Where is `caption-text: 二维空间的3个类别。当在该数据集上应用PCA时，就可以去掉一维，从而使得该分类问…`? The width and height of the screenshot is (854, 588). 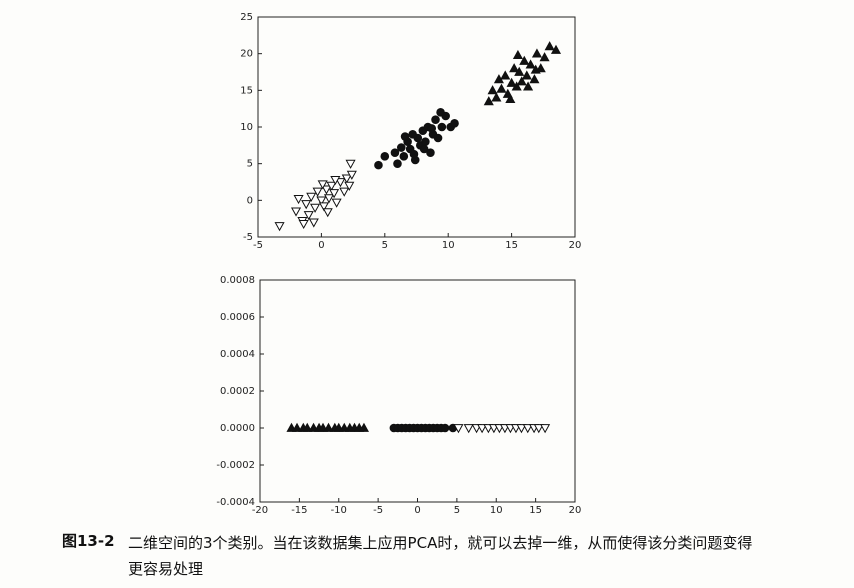 caption-text: 二维空间的3个类别。当在该数据集上应用PCA时，就可以去掉一维，从而使得该分类问… is located at coordinates (440, 556).